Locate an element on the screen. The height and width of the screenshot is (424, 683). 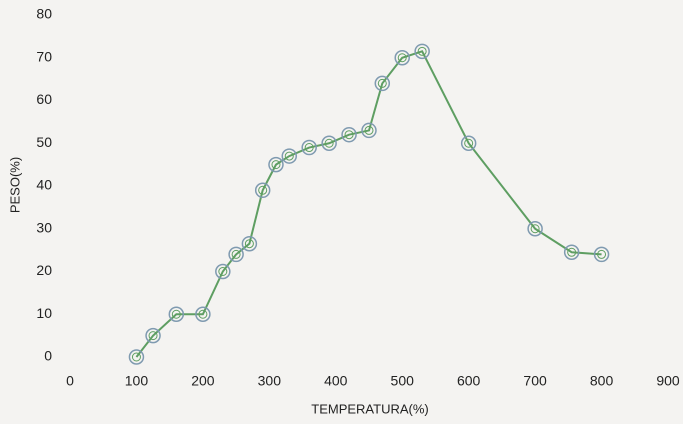
y-tick-label: 50 is located at coordinates (44, 142).